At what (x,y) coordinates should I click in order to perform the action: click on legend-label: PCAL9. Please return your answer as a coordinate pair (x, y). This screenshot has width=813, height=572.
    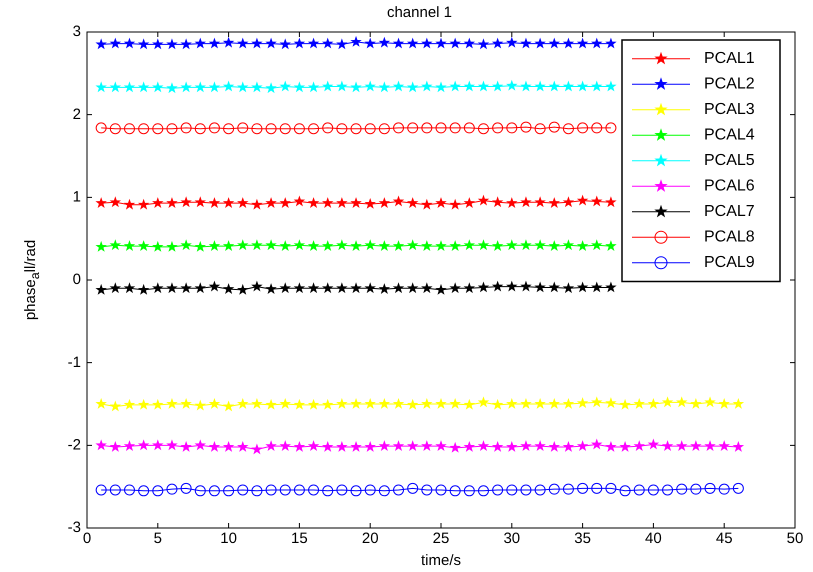
    Looking at the image, I should click on (729, 263).